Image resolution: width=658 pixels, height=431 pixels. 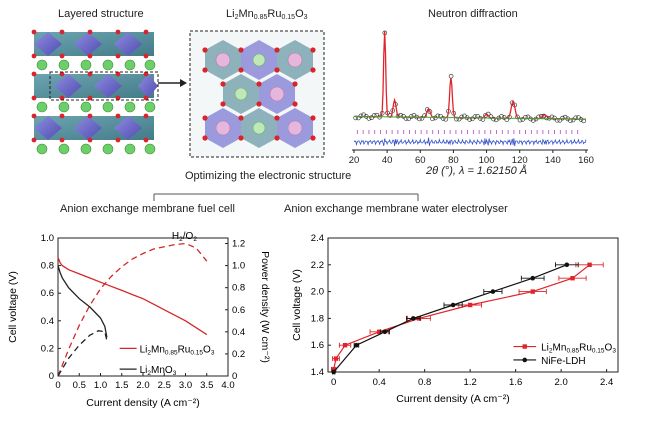 I want to click on neutron-tick-label-6: 140, so click(x=553, y=160).